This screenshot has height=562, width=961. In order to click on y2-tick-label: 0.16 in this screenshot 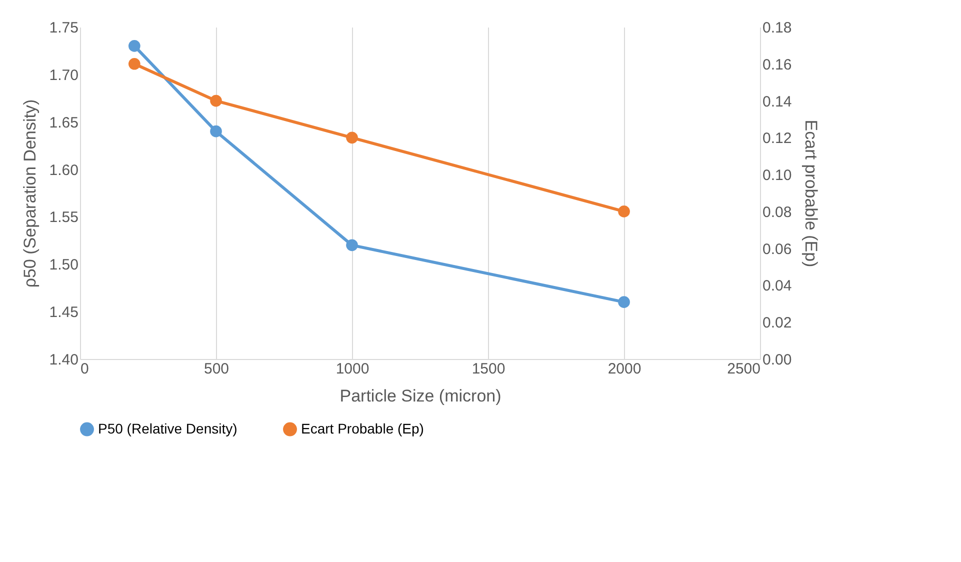, I will do `click(777, 65)`.